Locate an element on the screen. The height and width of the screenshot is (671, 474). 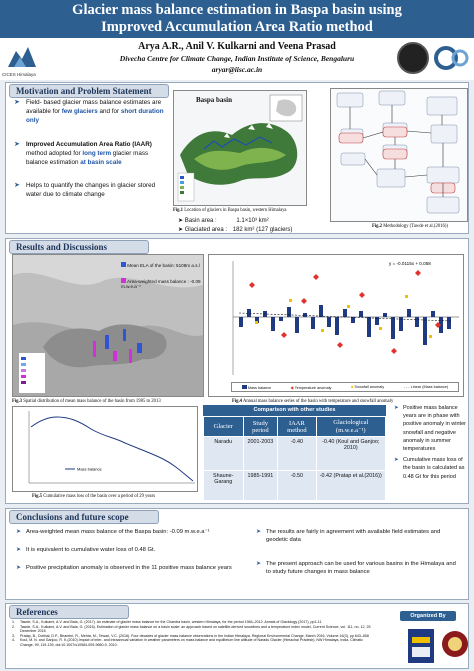
fig5-chart: Mass balance is located at coordinates (105, 449).